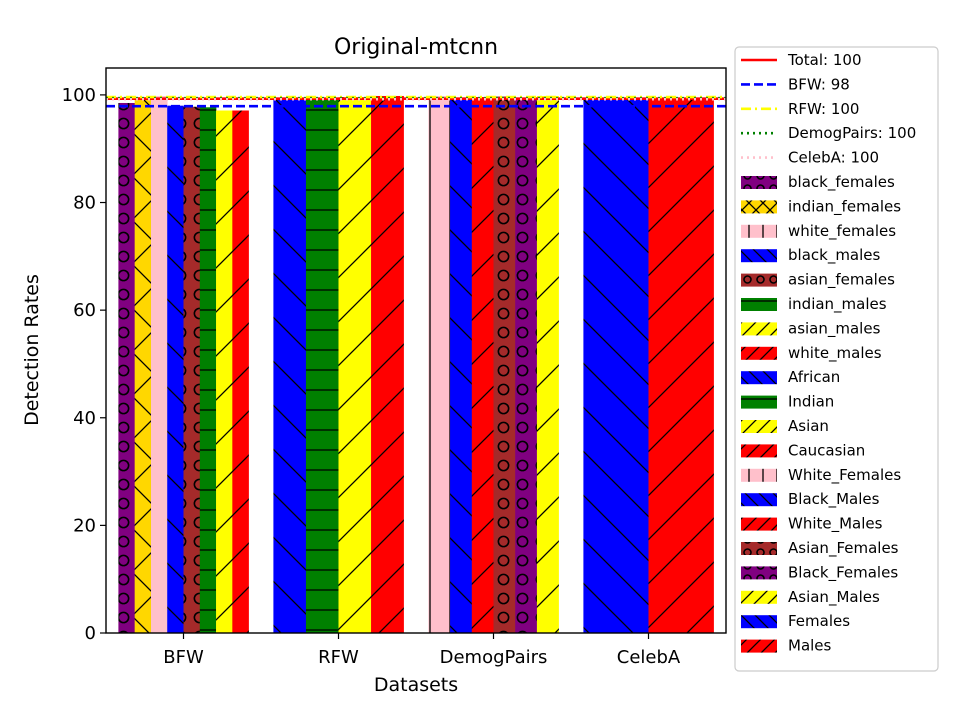  What do you see at coordinates (833, 158) in the screenshot?
I see `legend-label: CelebA: 100` at bounding box center [833, 158].